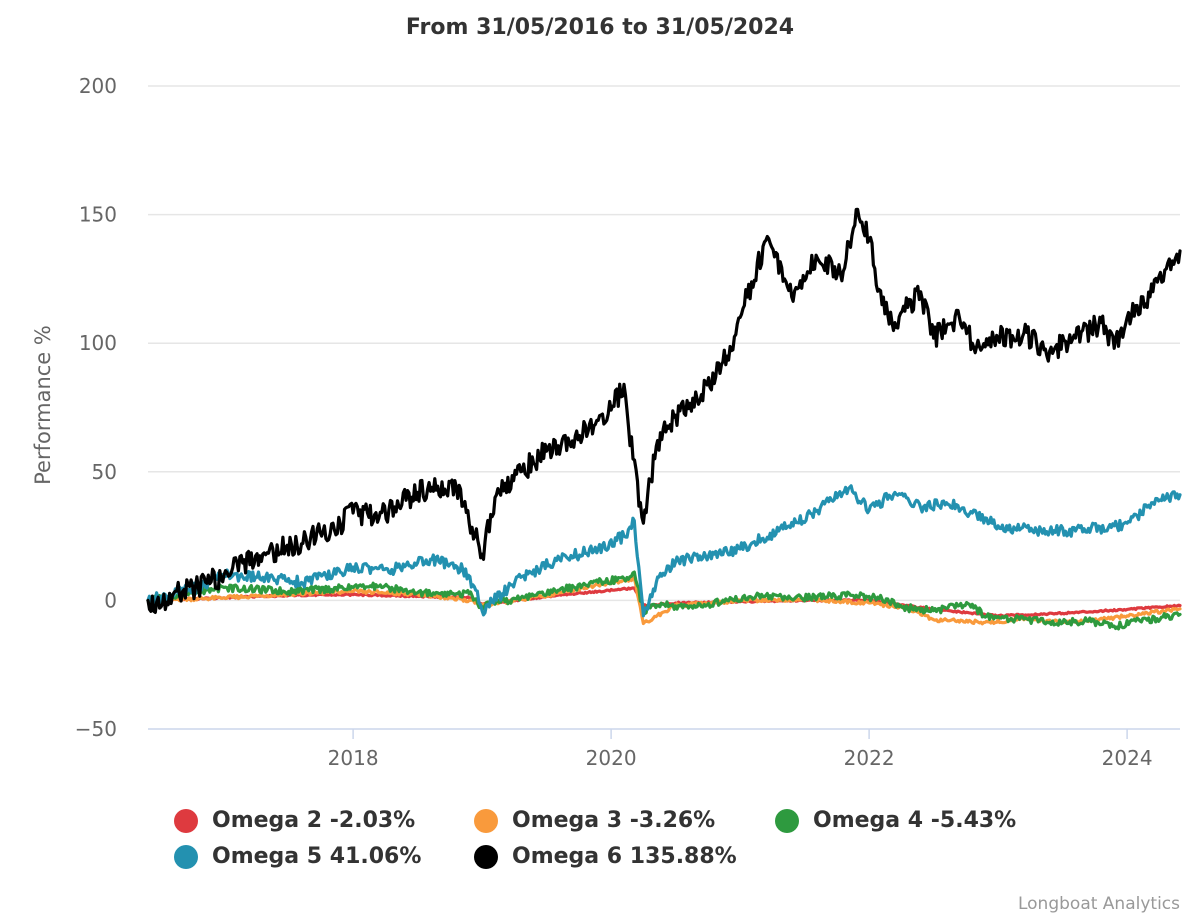 This screenshot has width=1200, height=920. Describe the element at coordinates (1127, 758) in the screenshot. I see `x-tick-label: 2024` at that location.